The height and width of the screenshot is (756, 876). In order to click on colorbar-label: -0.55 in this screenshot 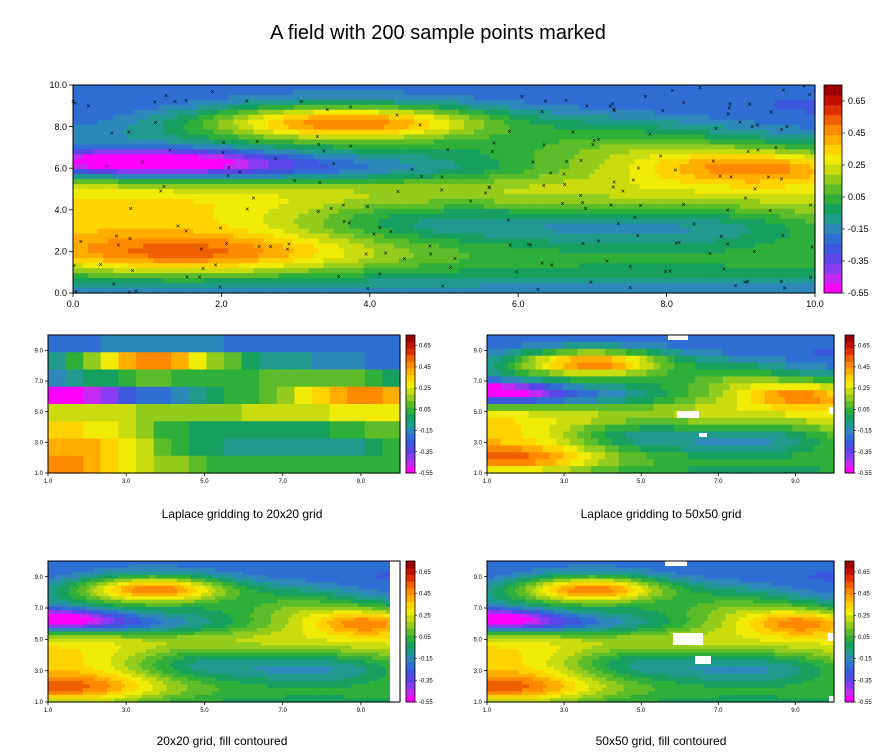, I will do `click(858, 293)`.